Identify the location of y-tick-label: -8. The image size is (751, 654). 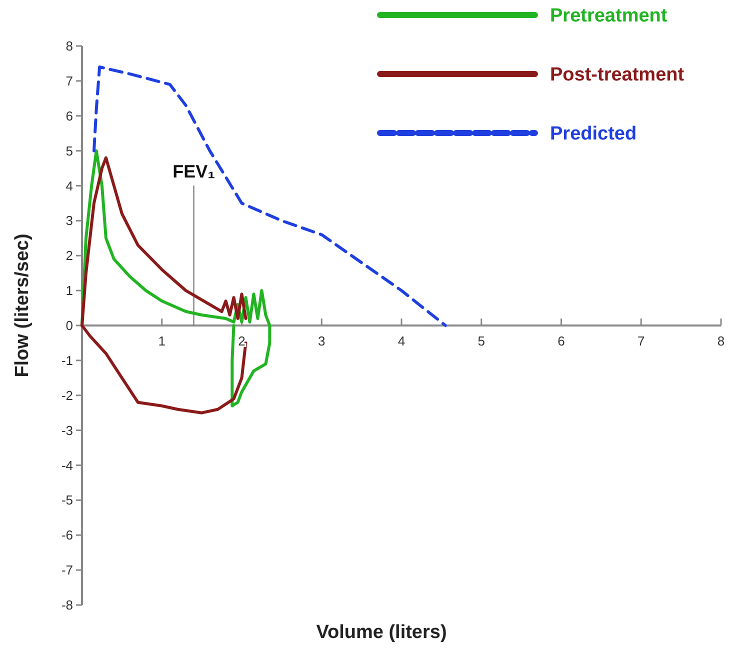
(67, 605).